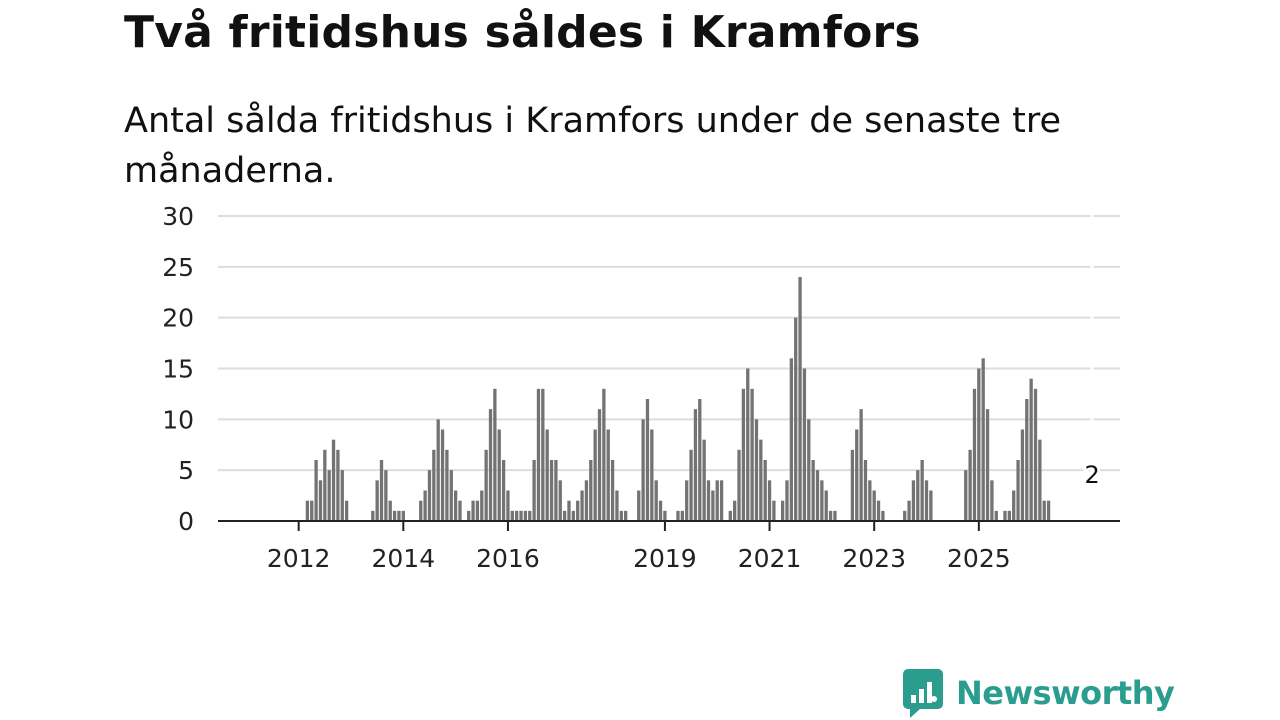  I want to click on y-tick-label: 0, so click(186, 521).